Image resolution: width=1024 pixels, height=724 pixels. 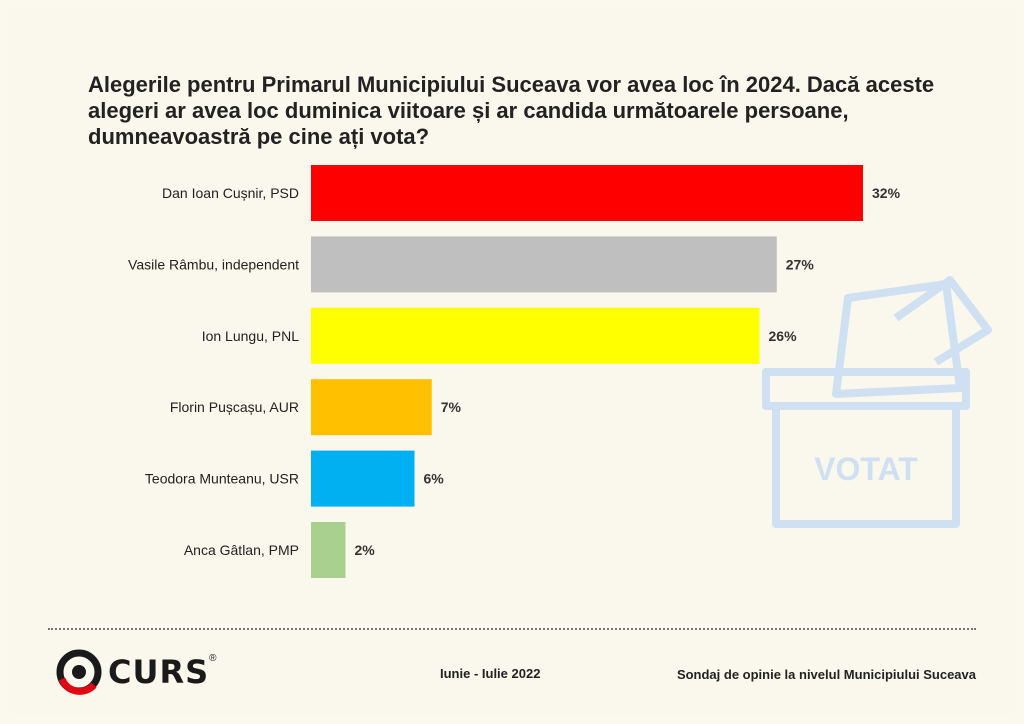 I want to click on value-label-1: 27%, so click(x=800, y=264).